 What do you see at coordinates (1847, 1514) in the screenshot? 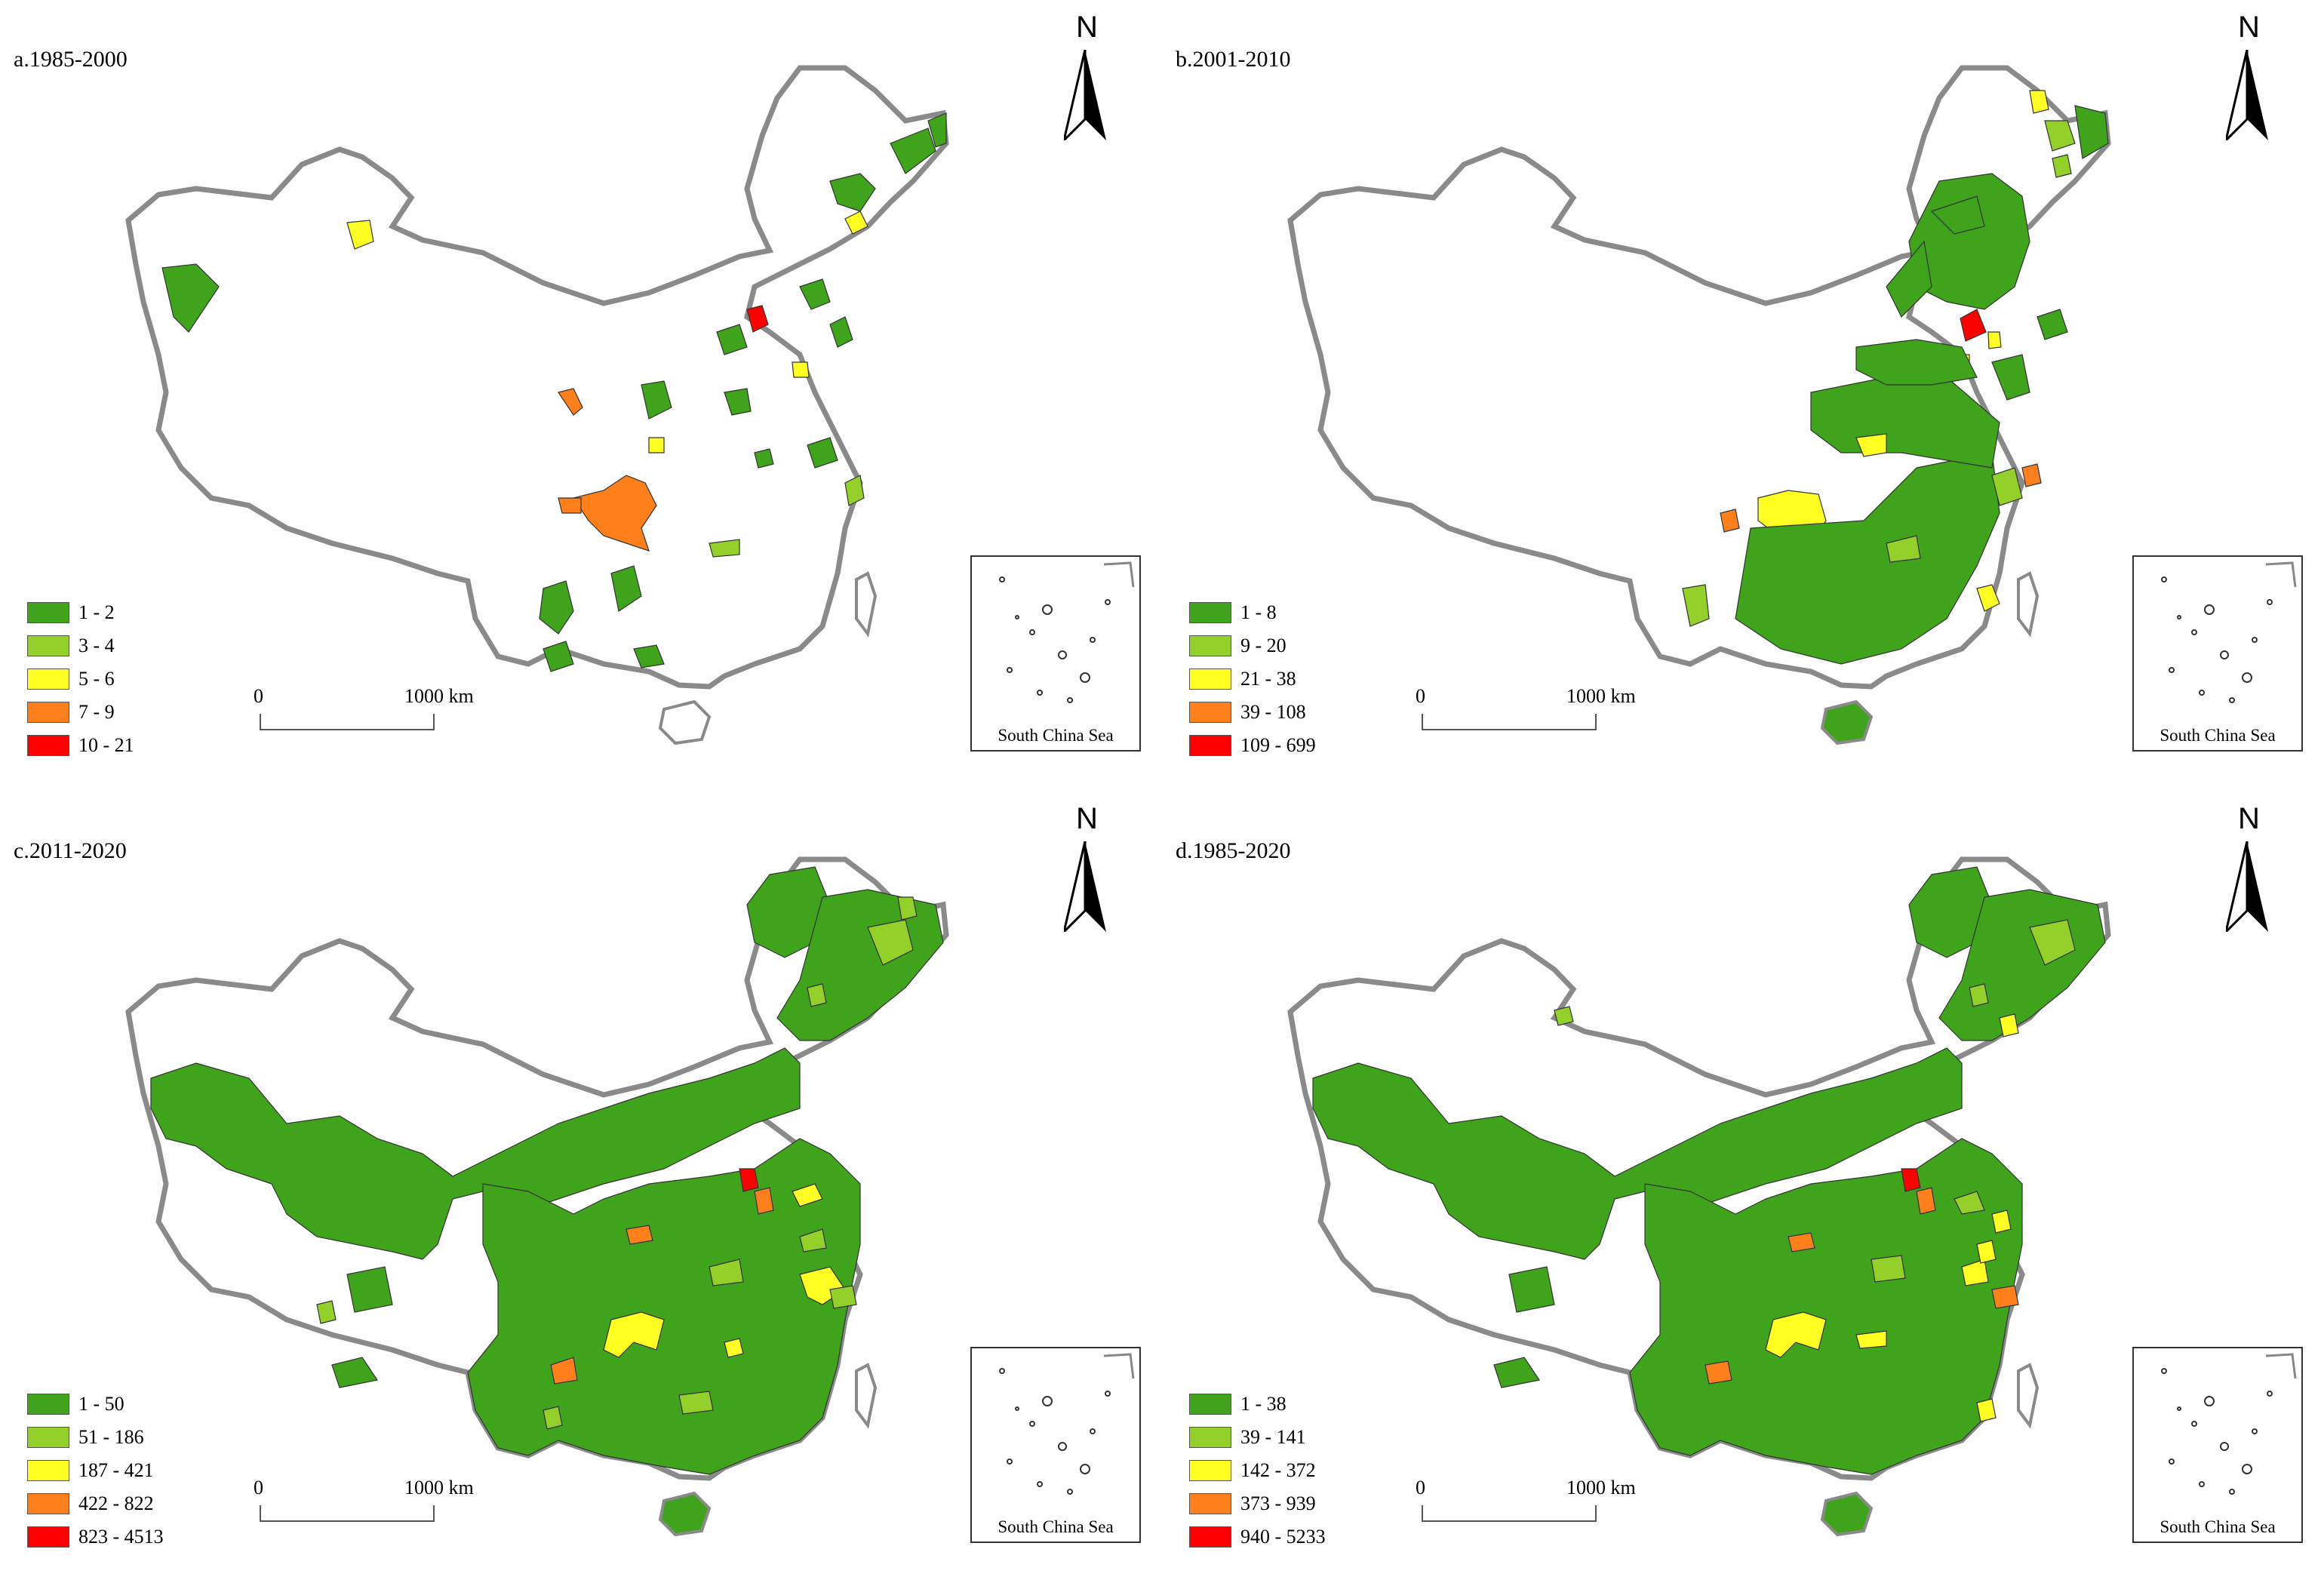
I see `hainan-outline` at bounding box center [1847, 1514].